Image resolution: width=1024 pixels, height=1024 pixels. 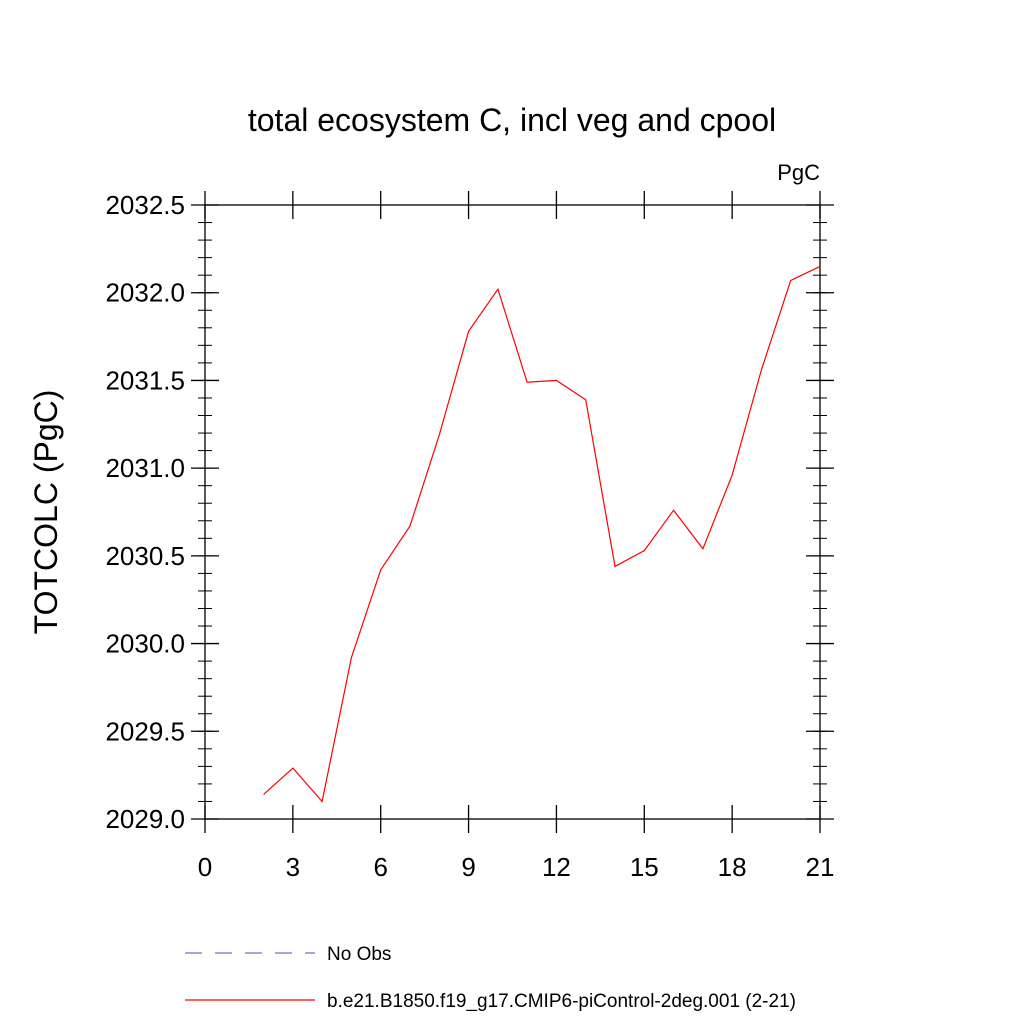 I want to click on x-tick-label: 3, so click(x=293, y=867).